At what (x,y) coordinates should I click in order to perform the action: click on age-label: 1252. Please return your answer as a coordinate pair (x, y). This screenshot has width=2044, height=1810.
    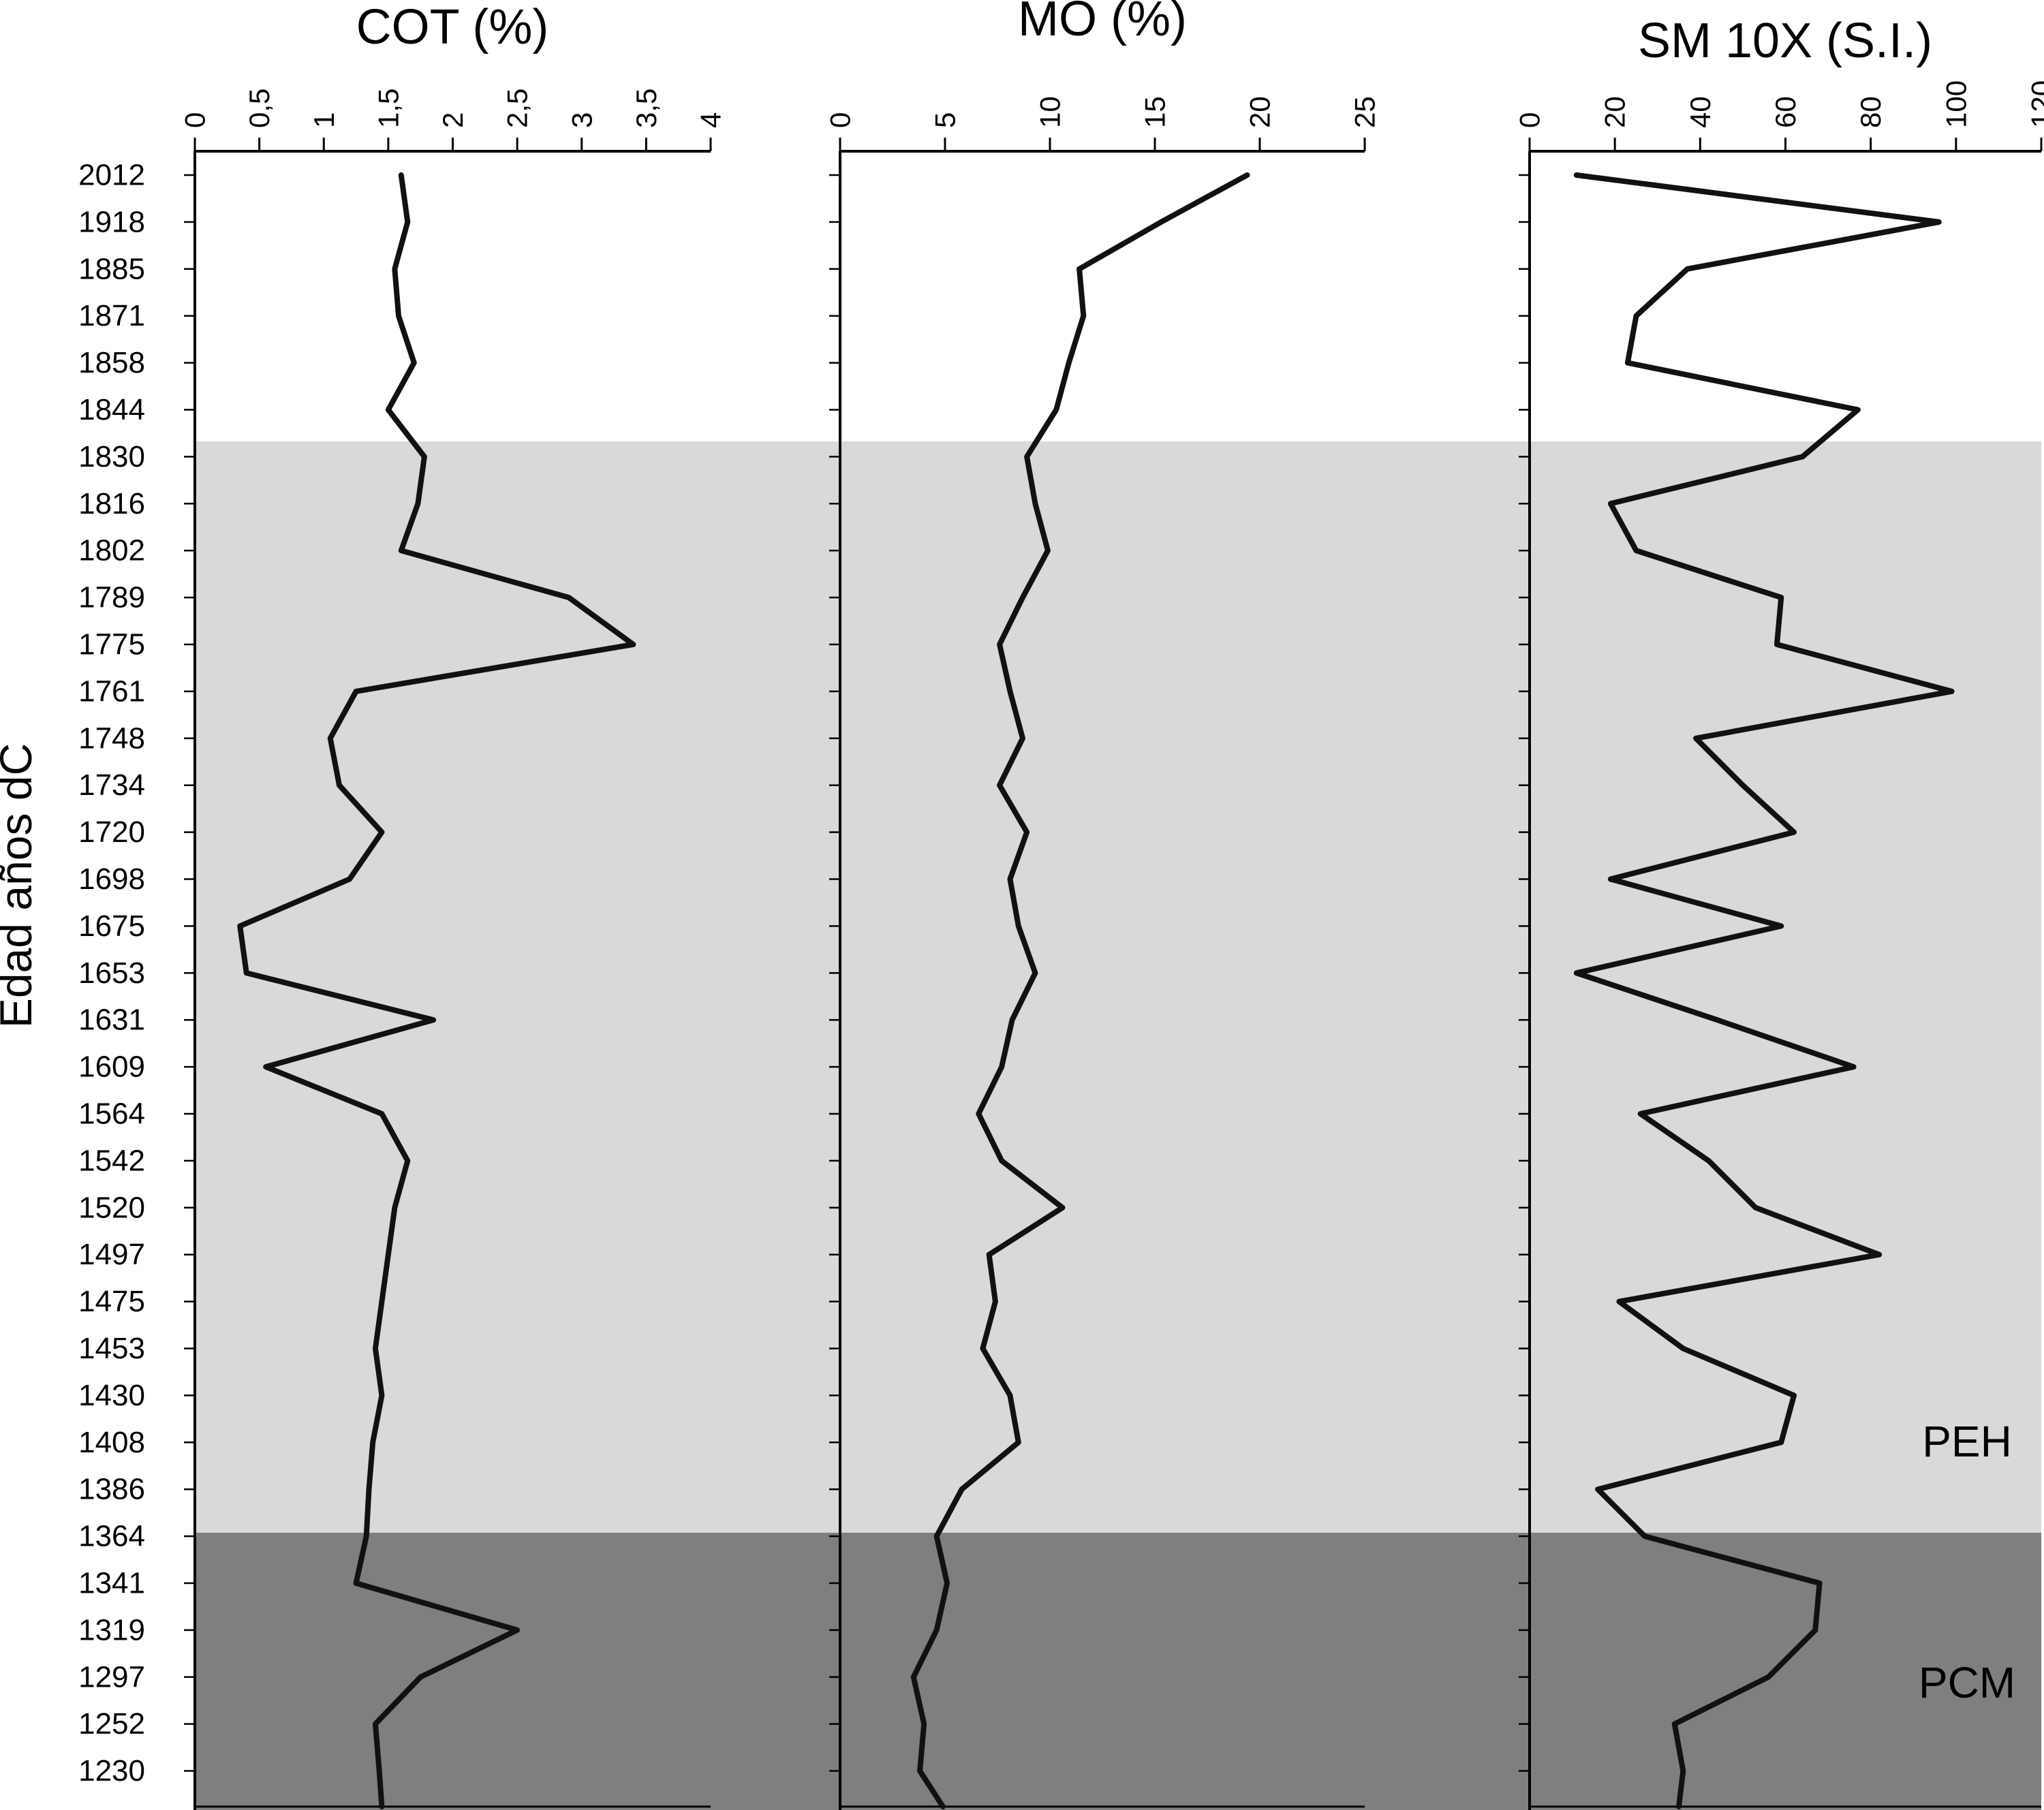
    Looking at the image, I should click on (112, 1724).